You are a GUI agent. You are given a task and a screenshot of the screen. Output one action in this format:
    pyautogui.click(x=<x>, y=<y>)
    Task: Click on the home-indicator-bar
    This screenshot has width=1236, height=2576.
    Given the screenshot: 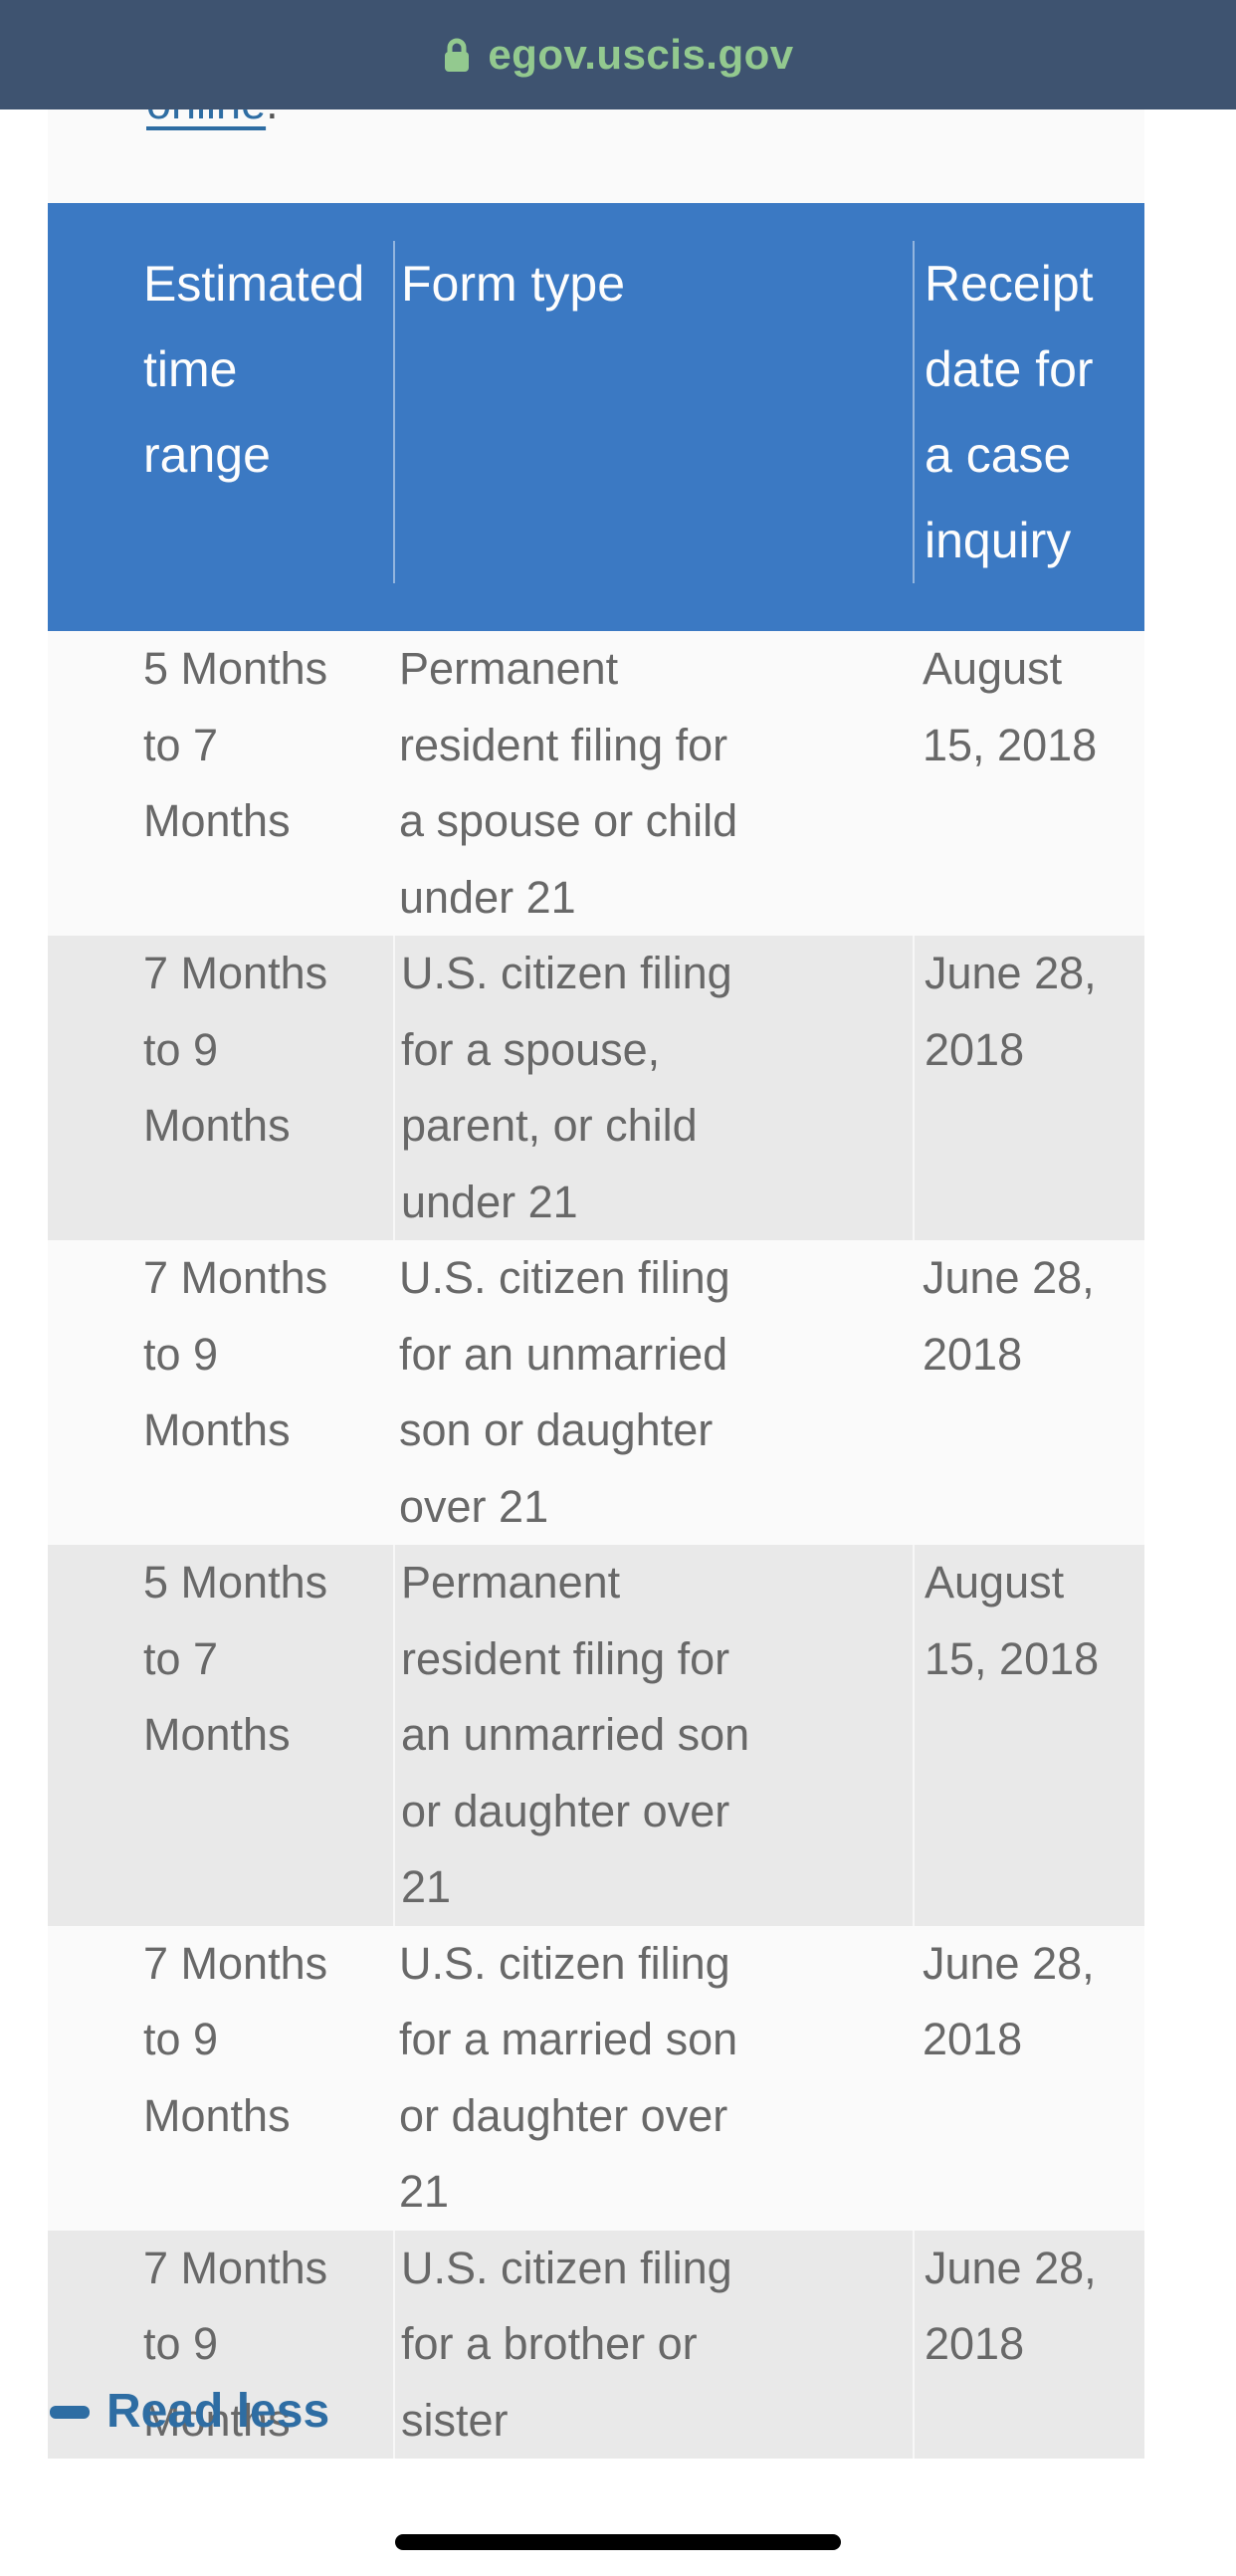 What is the action you would take?
    pyautogui.click(x=618, y=2542)
    